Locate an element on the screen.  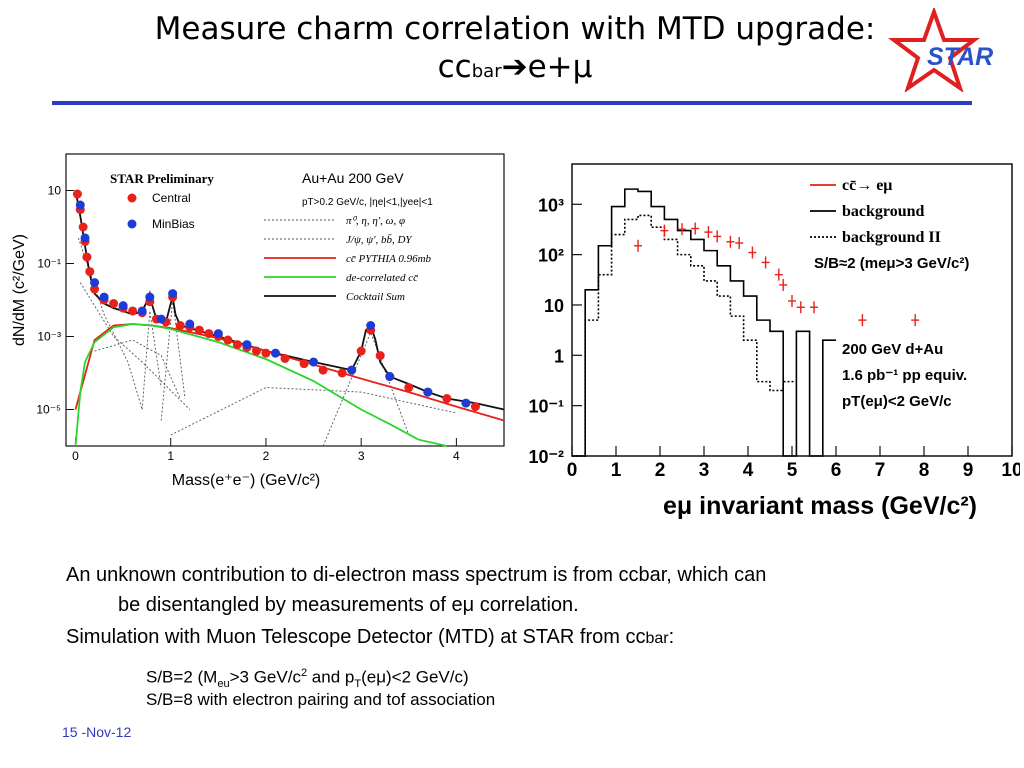
bullet-1: S/B=2 (Meu>3 GeV/c2 and pT(eμ)<2 GeV/c) is located at coordinates (307, 678).